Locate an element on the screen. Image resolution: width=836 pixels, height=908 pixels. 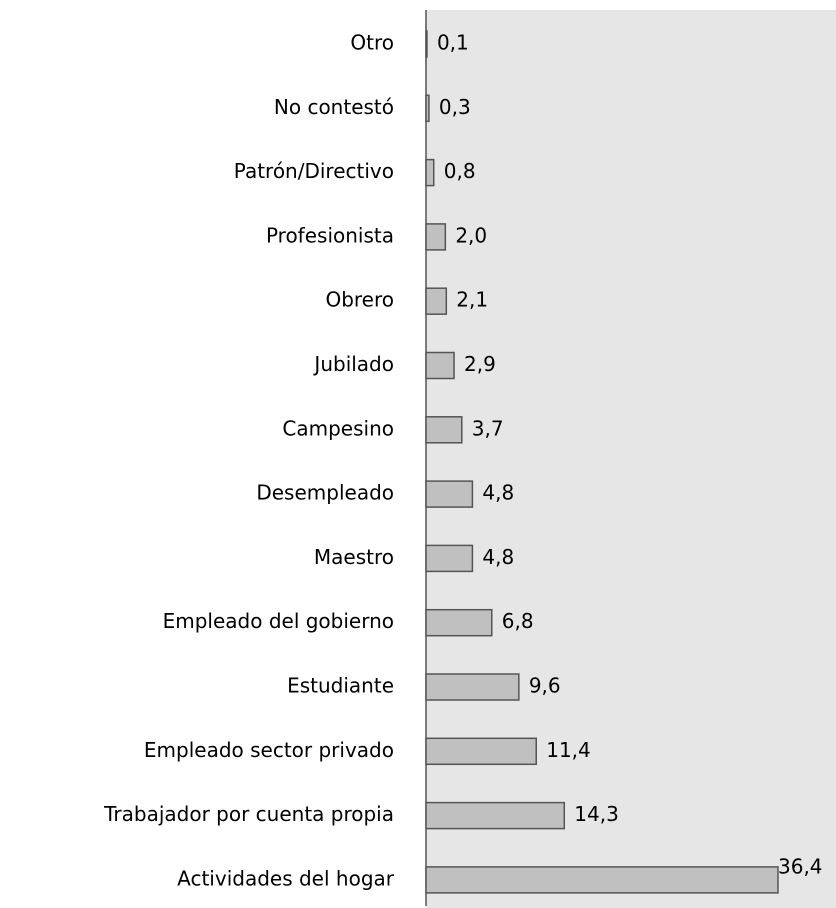
y-tick-label: Estudiante is located at coordinates (340, 686).